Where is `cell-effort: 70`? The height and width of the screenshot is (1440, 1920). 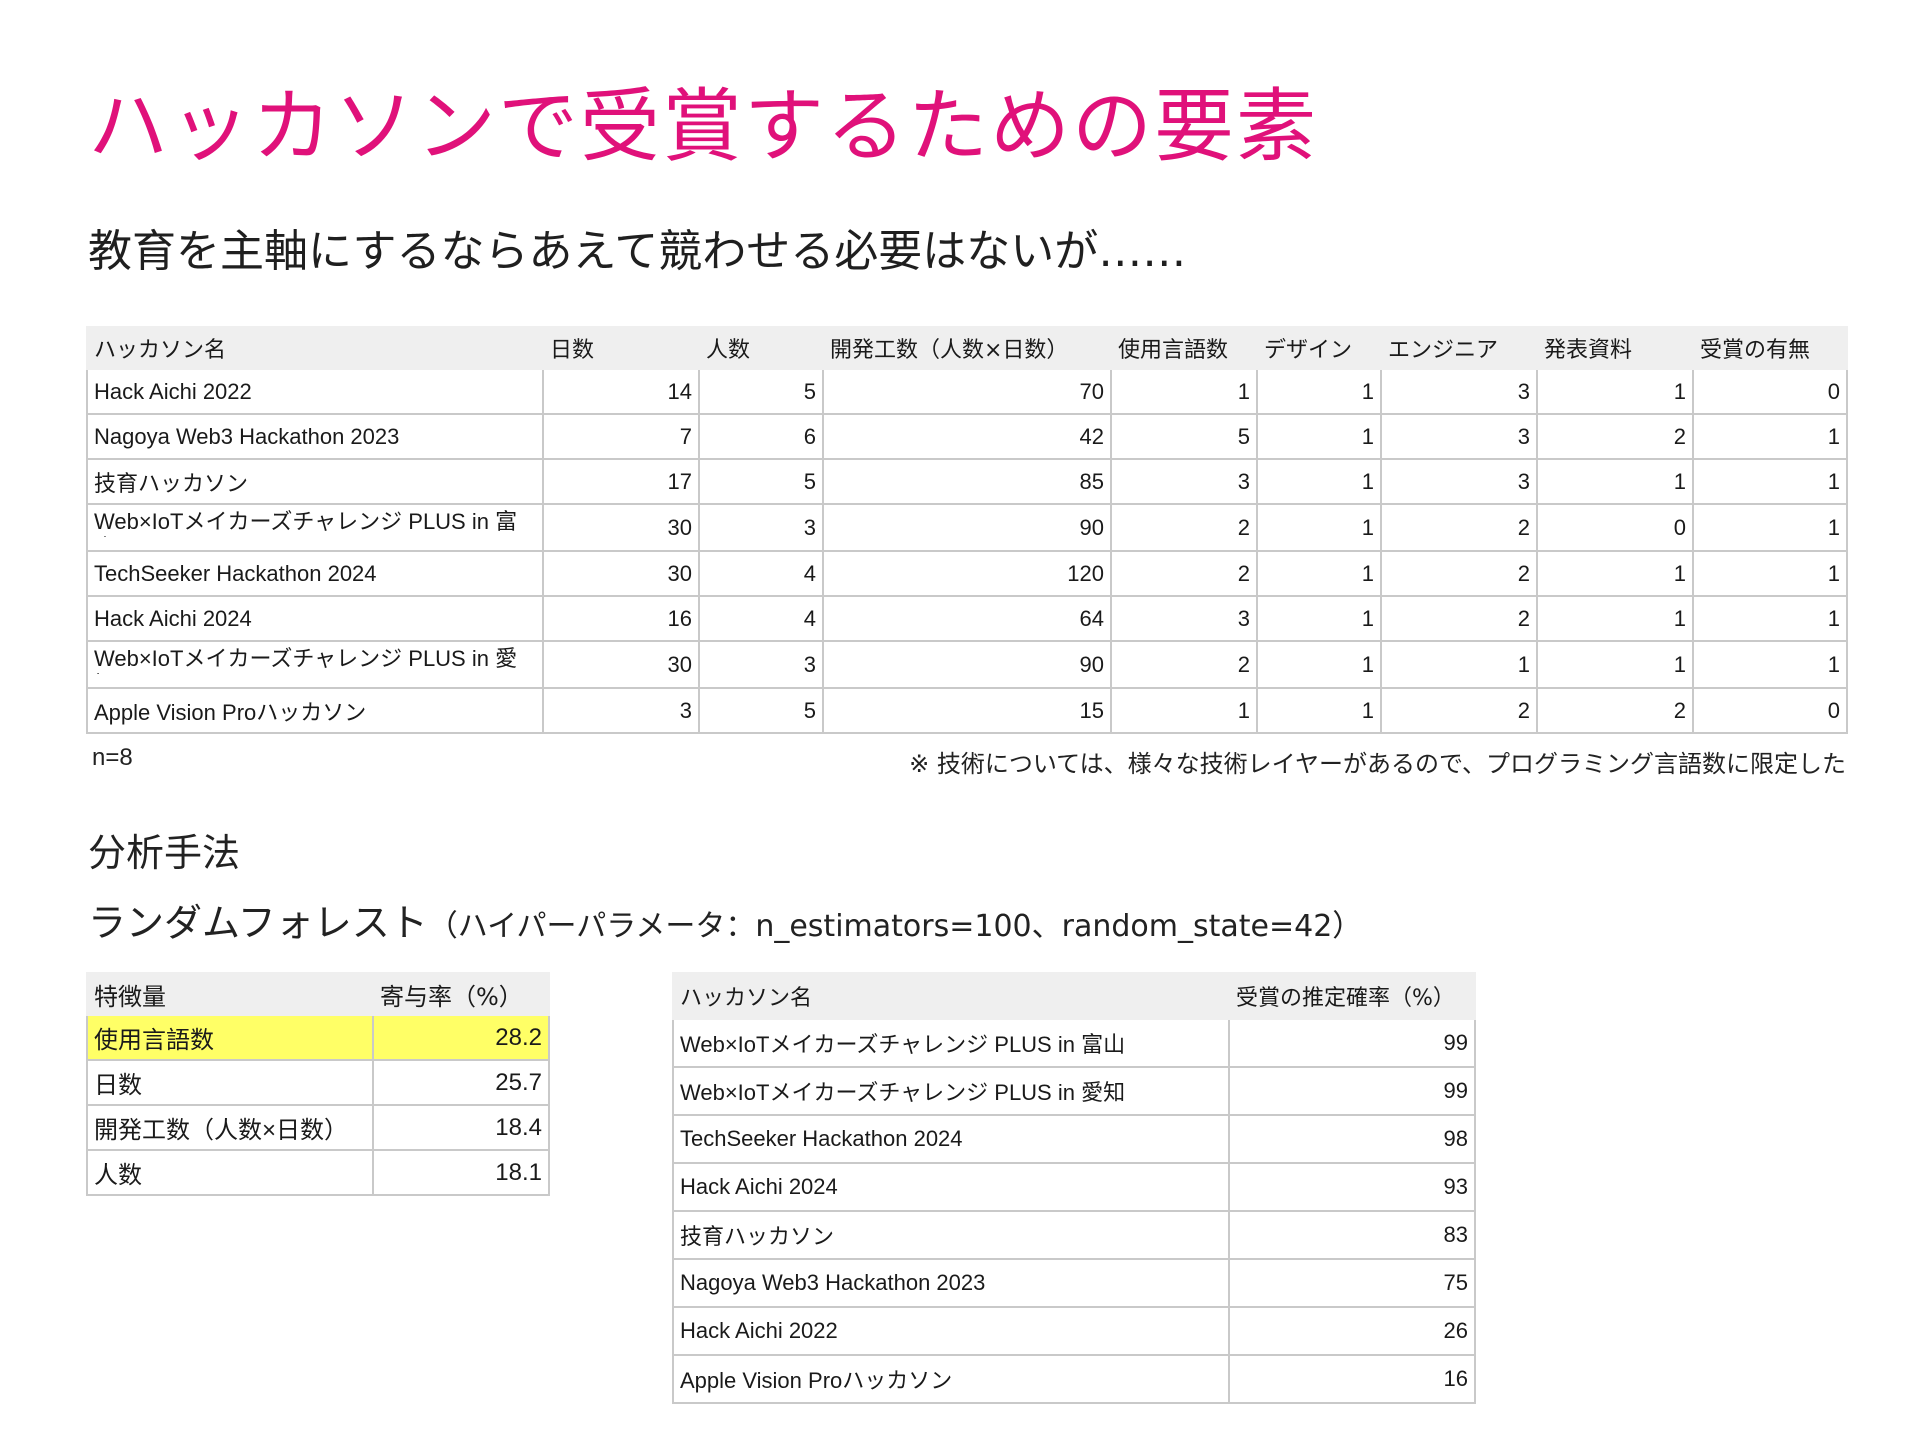 cell-effort: 70 is located at coordinates (967, 391).